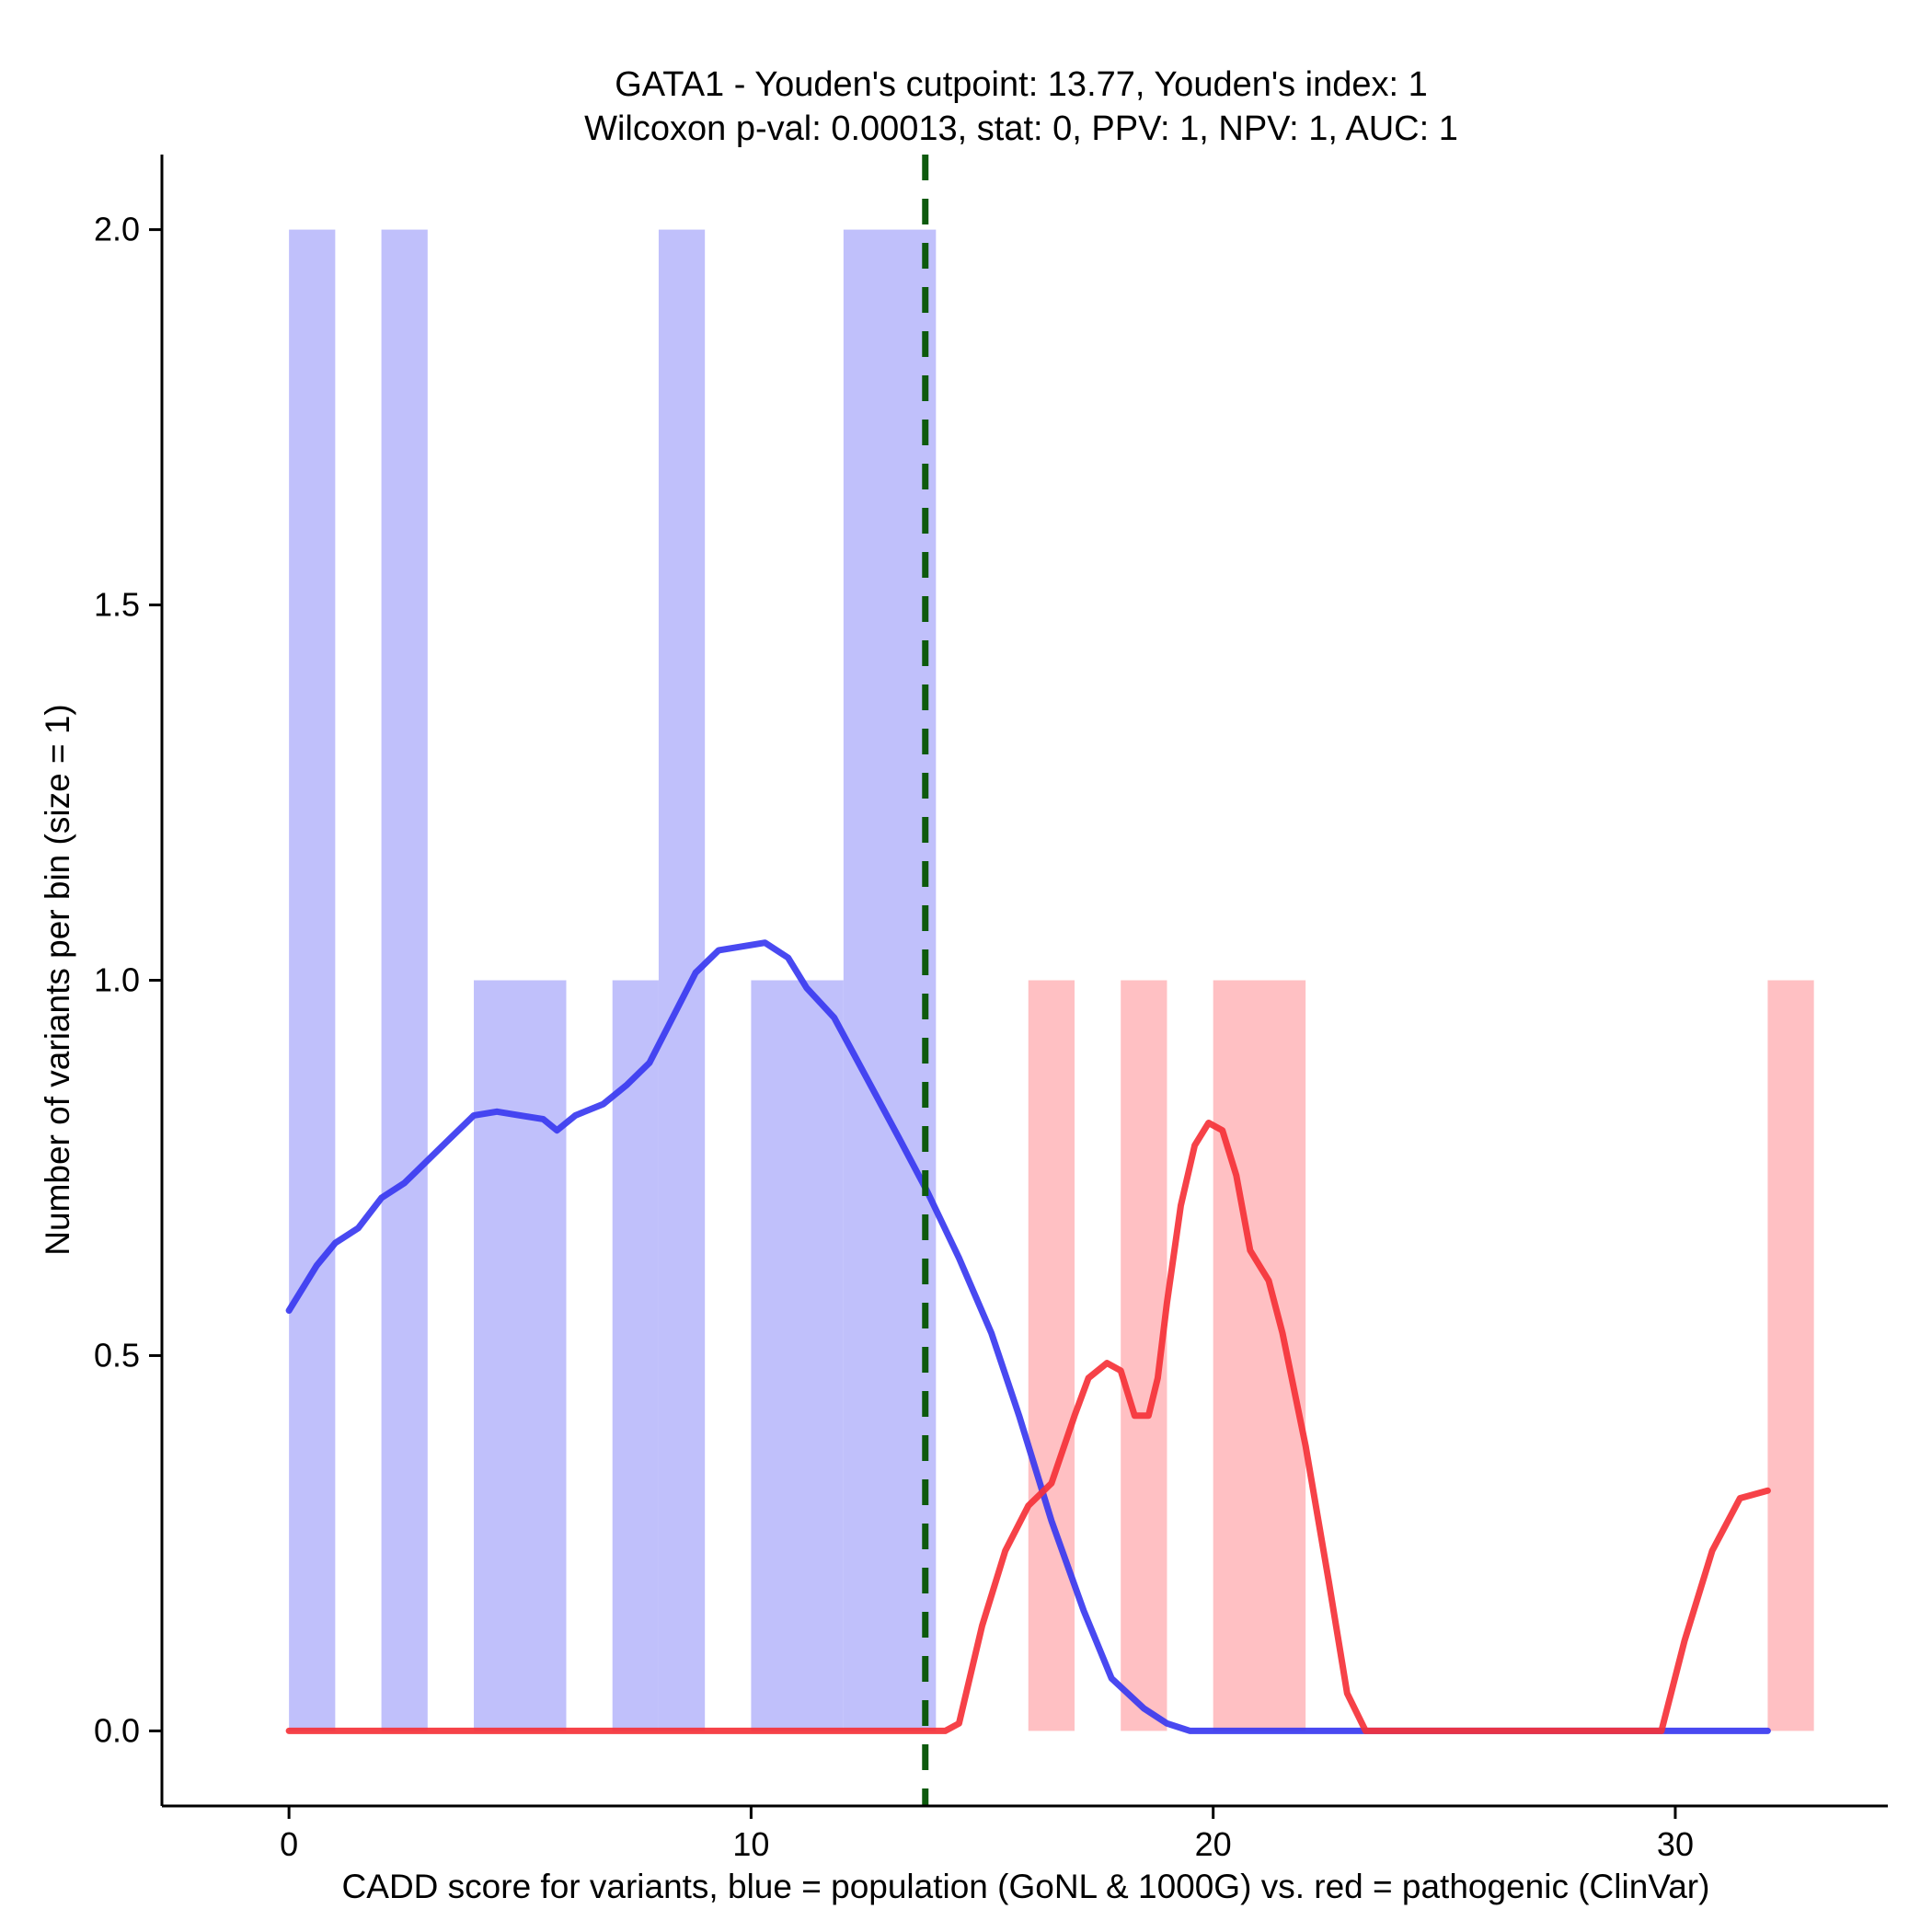  I want to click on y-axis-title: Number of variants per bin (size = 1), so click(57, 979).